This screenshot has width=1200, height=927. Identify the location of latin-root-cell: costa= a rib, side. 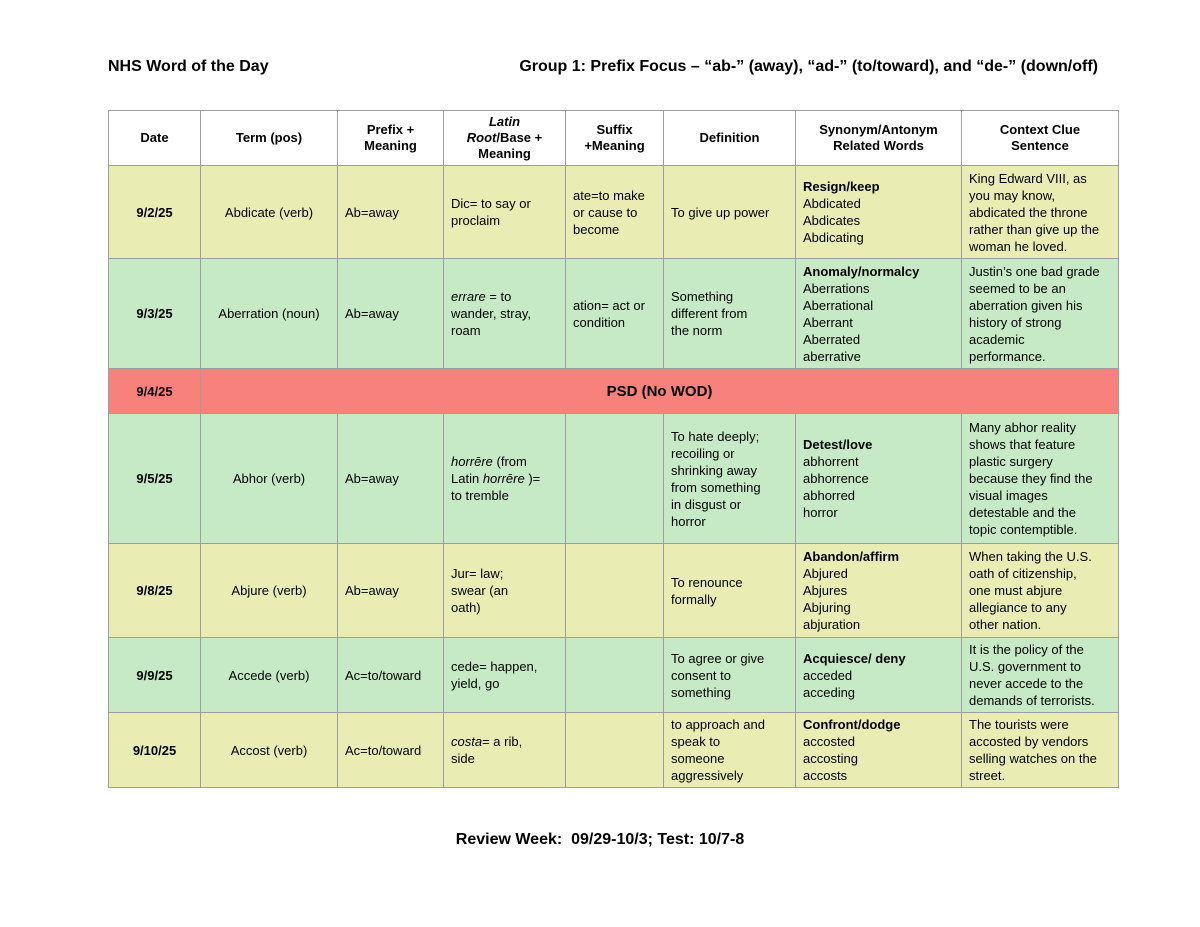
(504, 750).